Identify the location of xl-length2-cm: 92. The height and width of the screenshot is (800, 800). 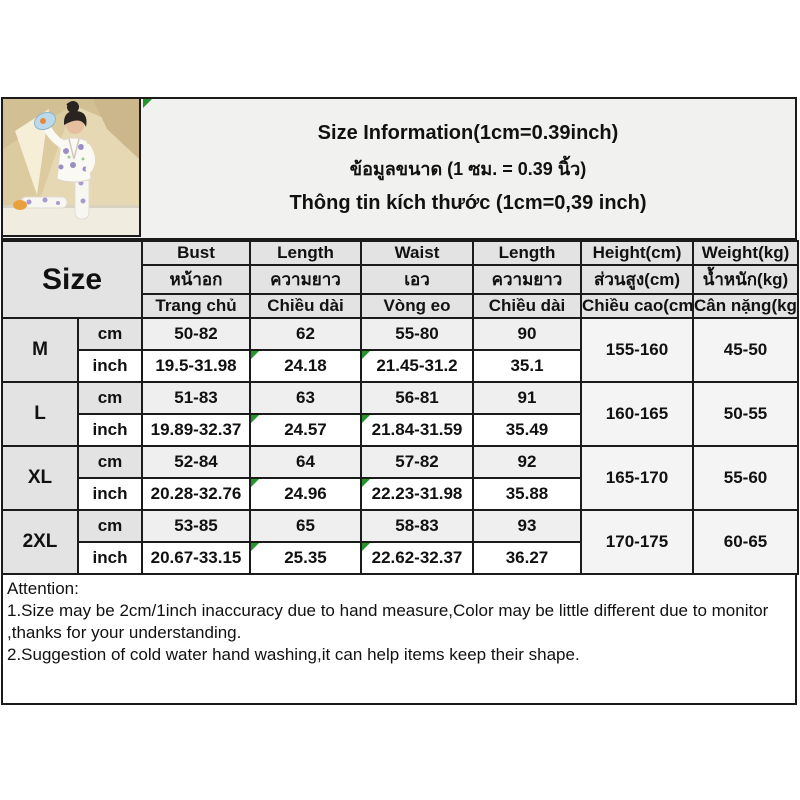
(527, 462).